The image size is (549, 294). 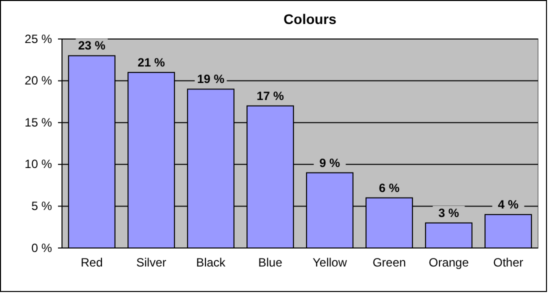 I want to click on data-label: 3 %, so click(x=449, y=213).